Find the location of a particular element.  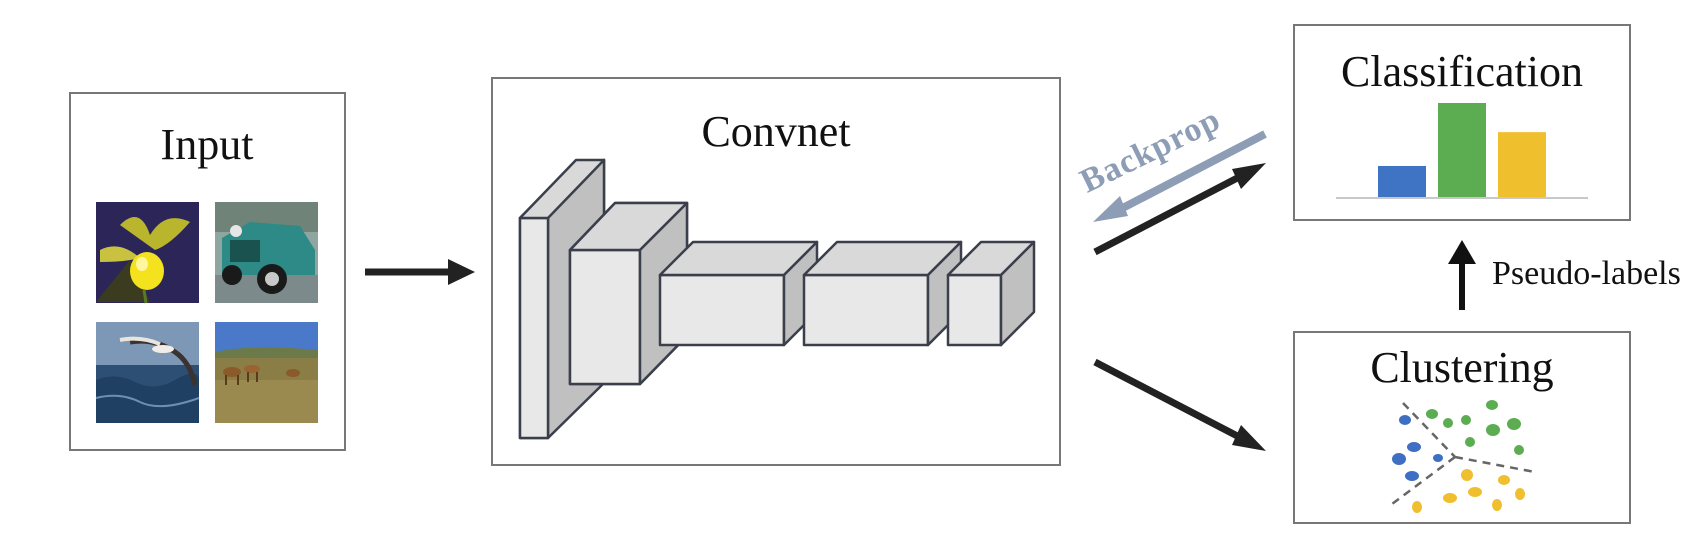

input-panel: Input is located at coordinates (207, 271).